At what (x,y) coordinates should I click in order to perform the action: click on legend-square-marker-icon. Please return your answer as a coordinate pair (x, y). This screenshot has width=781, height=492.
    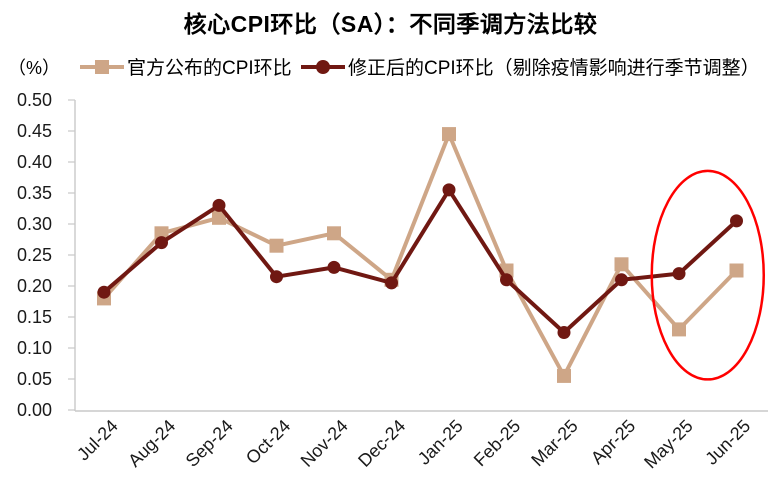
    Looking at the image, I should click on (102, 66).